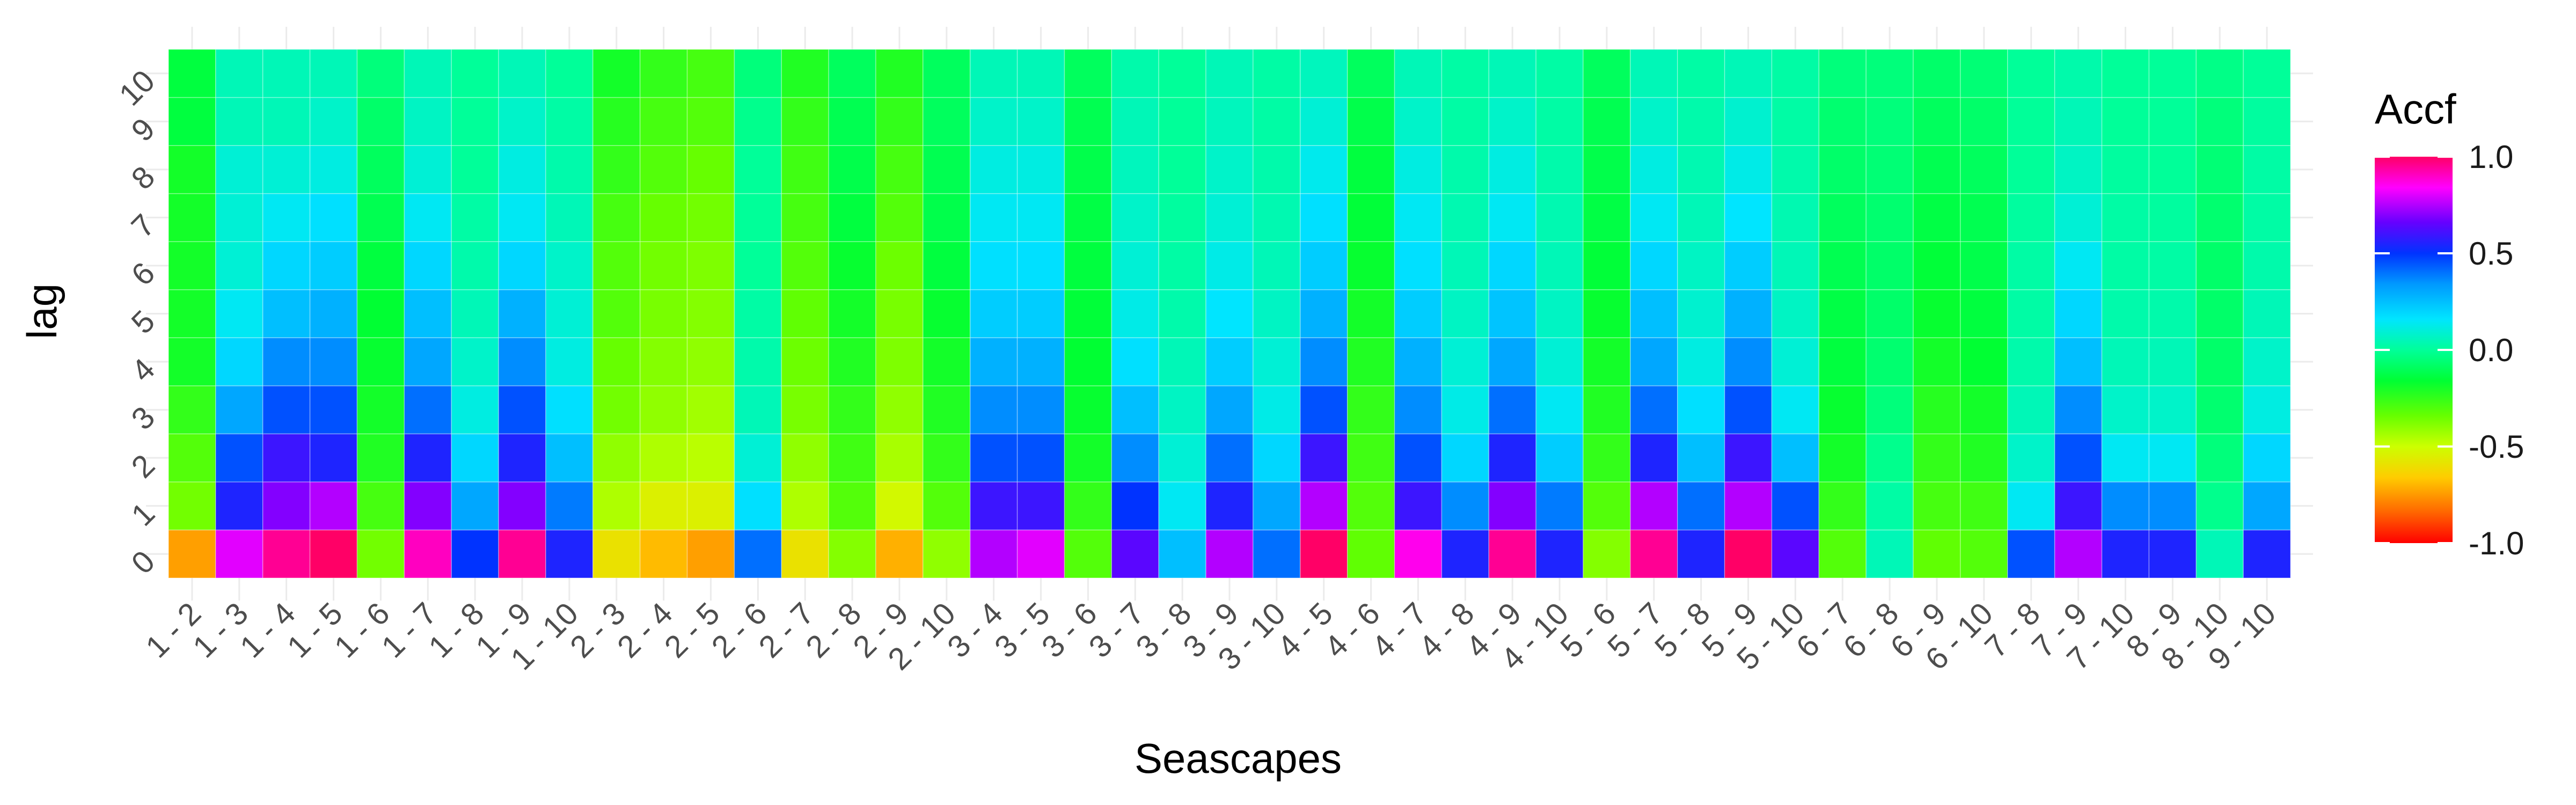 The height and width of the screenshot is (805, 2576). What do you see at coordinates (137, 88) in the screenshot?
I see `y-tick-label: 10` at bounding box center [137, 88].